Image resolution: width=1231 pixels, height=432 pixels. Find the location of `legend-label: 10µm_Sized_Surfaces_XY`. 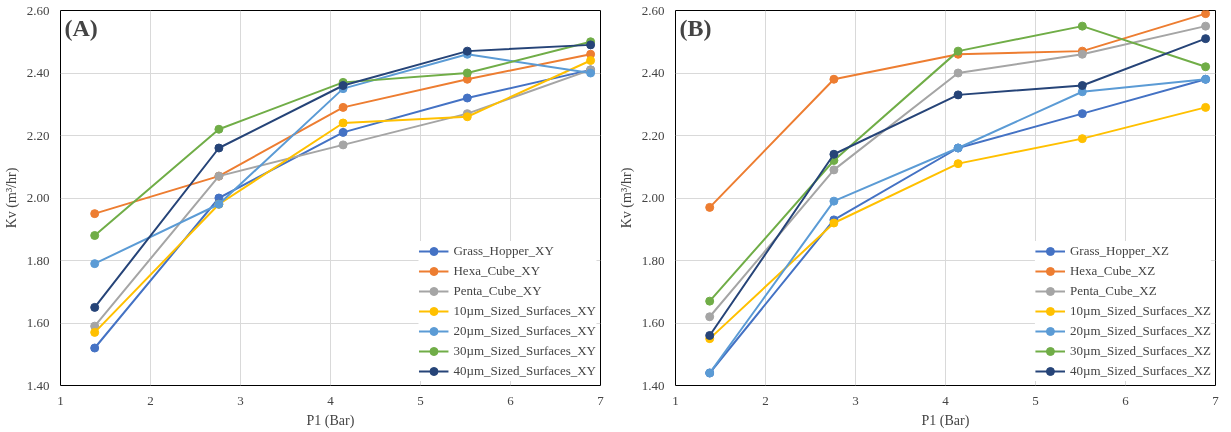

legend-label: 10µm_Sized_Surfaces_XY is located at coordinates (524, 311).